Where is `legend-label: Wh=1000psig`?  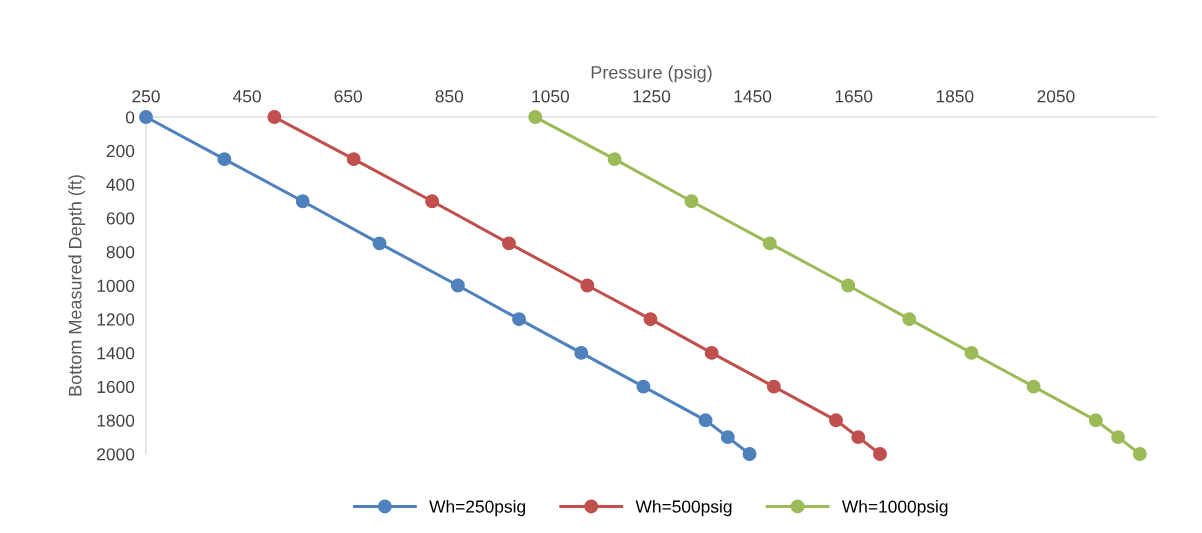 legend-label: Wh=1000psig is located at coordinates (894, 508).